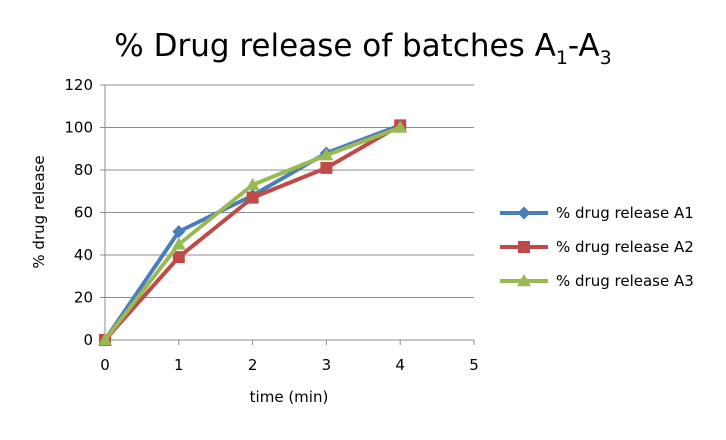 The height and width of the screenshot is (440, 726). I want to click on x-tick-label-4: 4, so click(400, 365).